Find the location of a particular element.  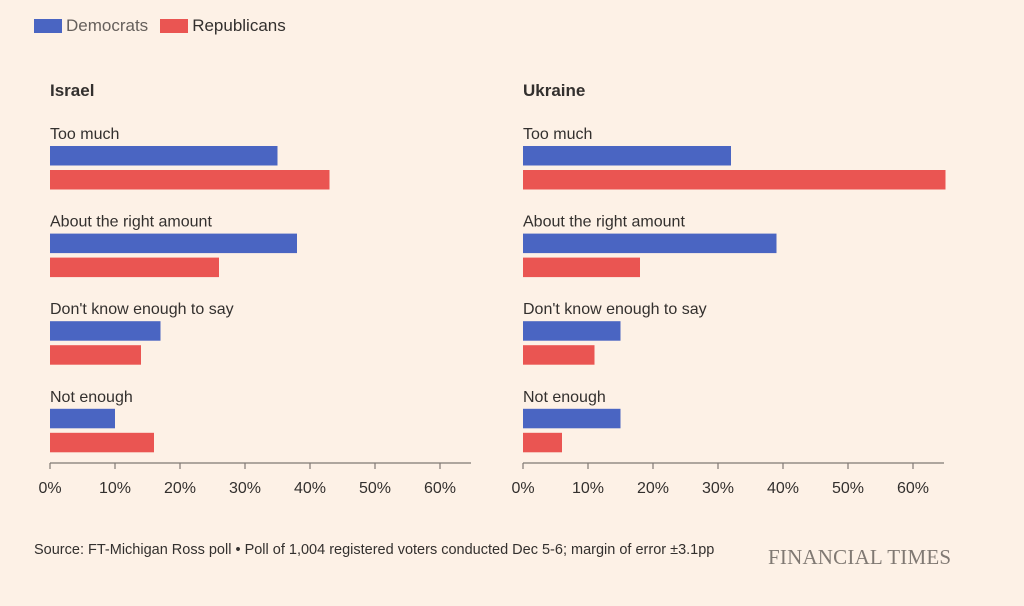

bar-israel-republicans-not-enough is located at coordinates (102, 442).